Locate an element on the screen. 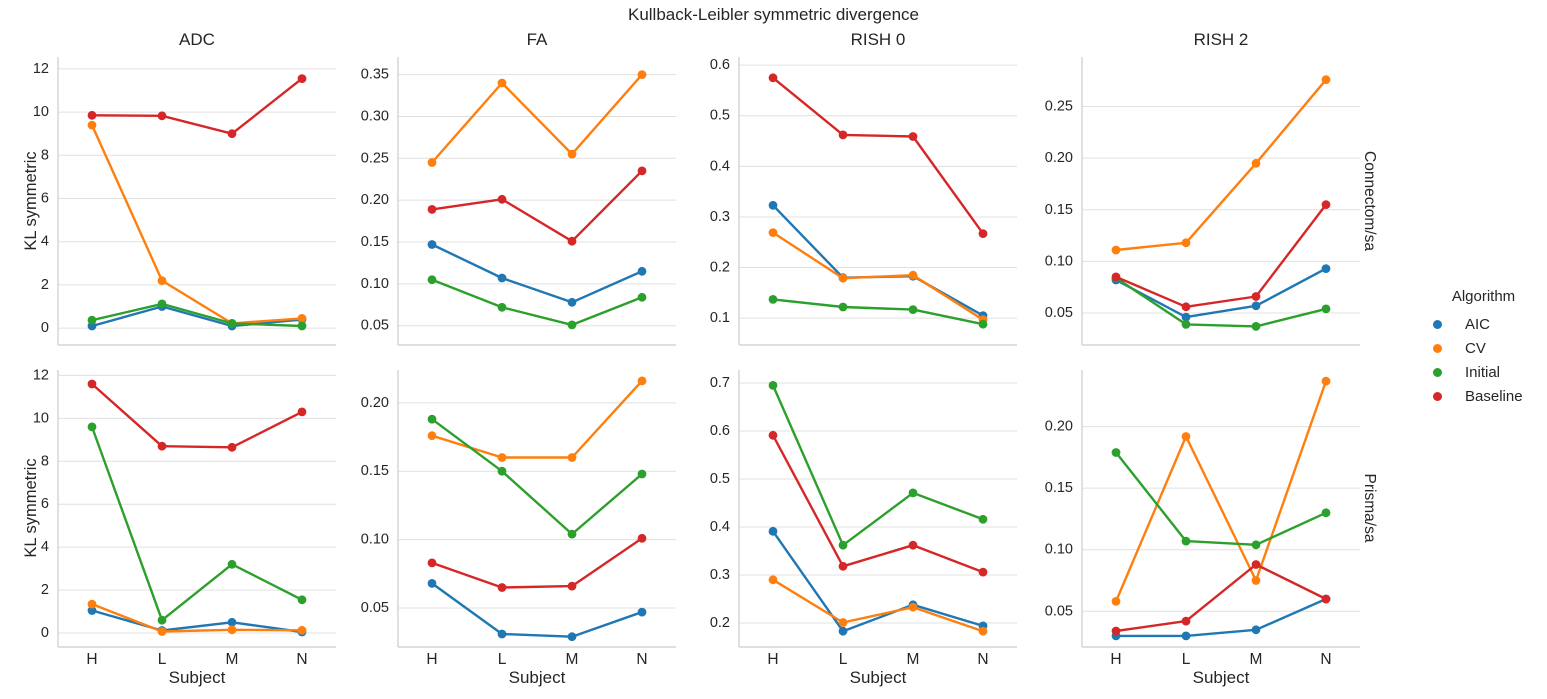  legend-item-baseline: Baseline is located at coordinates (1483, 396).